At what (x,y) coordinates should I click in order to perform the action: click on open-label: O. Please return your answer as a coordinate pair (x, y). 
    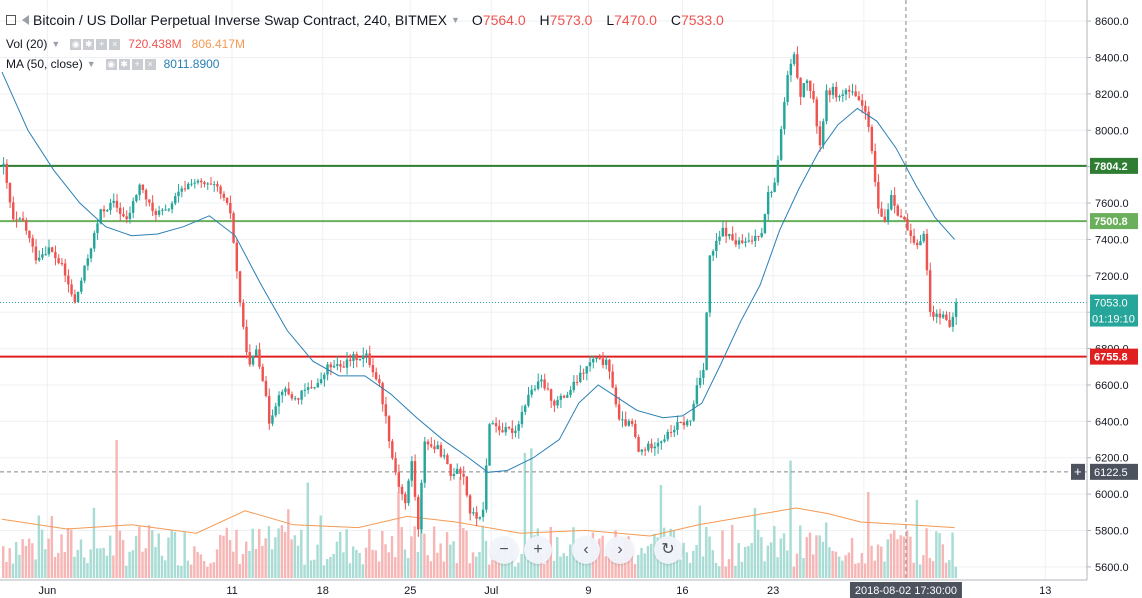
    Looking at the image, I should click on (477, 20).